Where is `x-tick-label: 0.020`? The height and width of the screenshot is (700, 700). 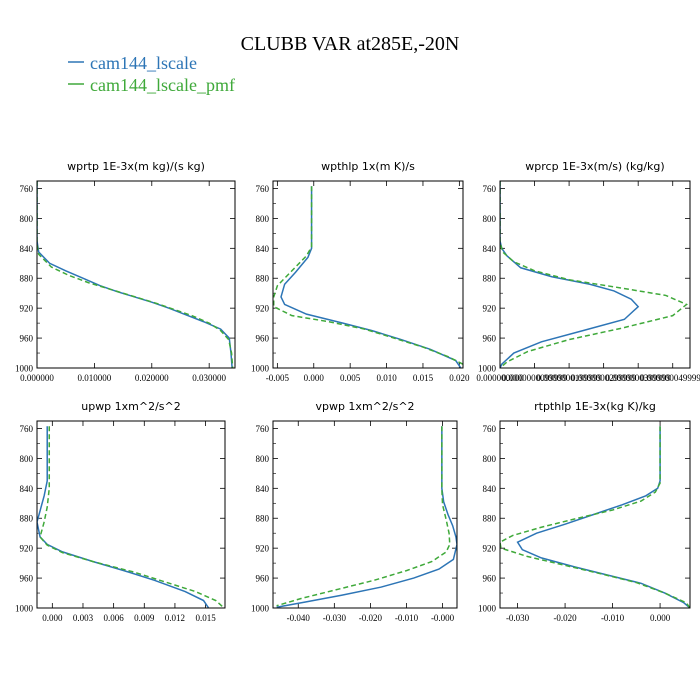
x-tick-label: 0.020 is located at coordinates (459, 378).